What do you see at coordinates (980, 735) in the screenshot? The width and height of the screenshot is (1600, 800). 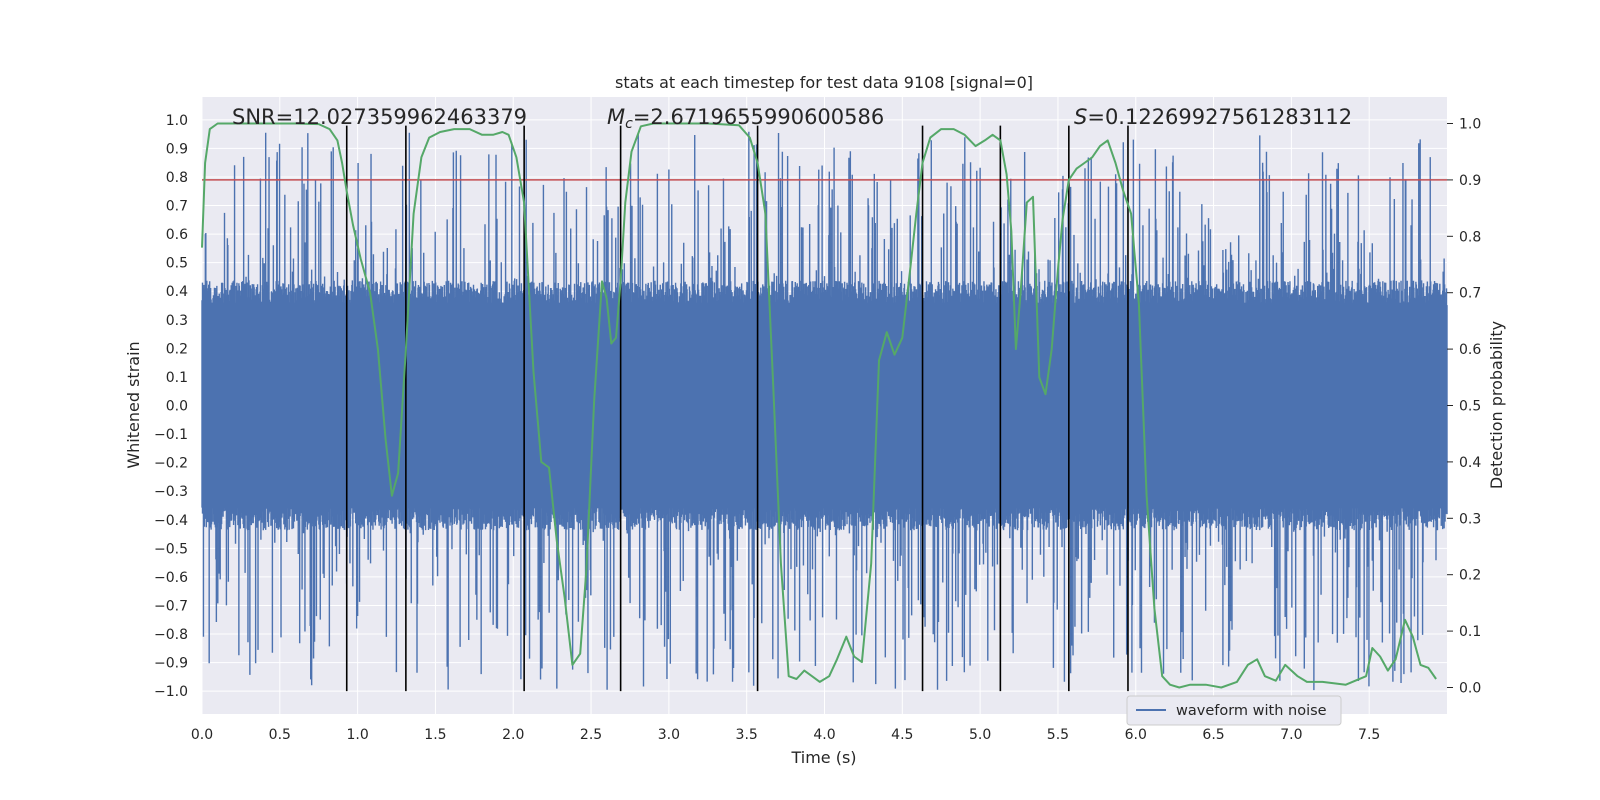 I see `x-tick-label: 5.0` at bounding box center [980, 735].